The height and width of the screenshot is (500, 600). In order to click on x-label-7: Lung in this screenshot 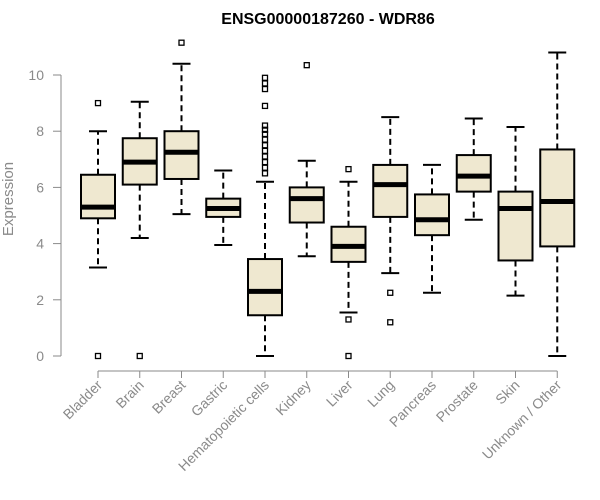, I will do `click(380, 393)`.